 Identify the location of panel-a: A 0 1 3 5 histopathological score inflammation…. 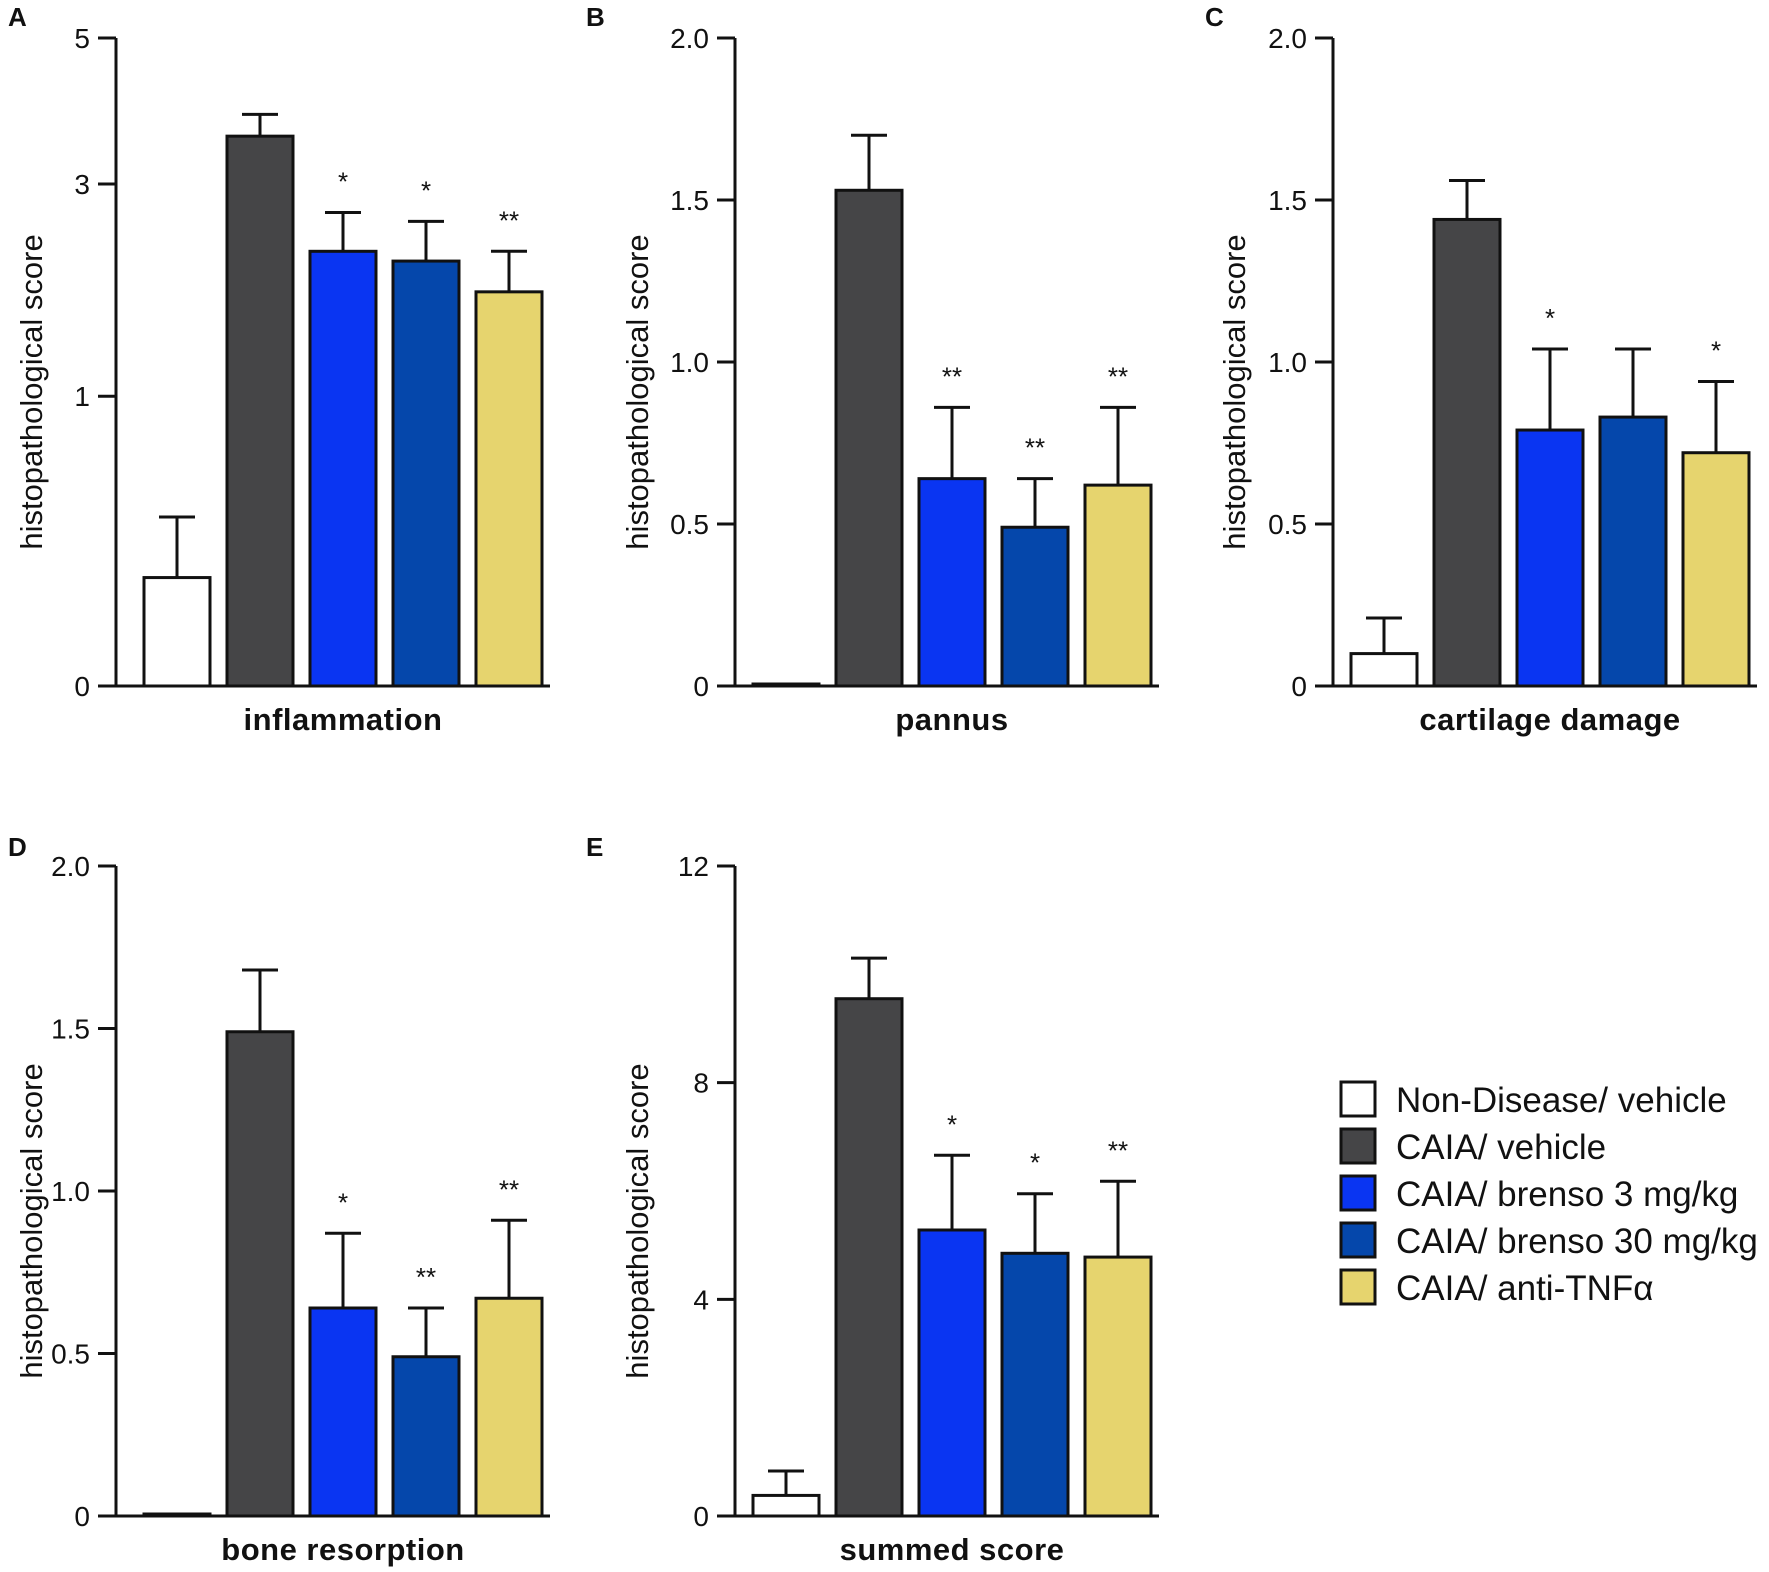
(279, 369).